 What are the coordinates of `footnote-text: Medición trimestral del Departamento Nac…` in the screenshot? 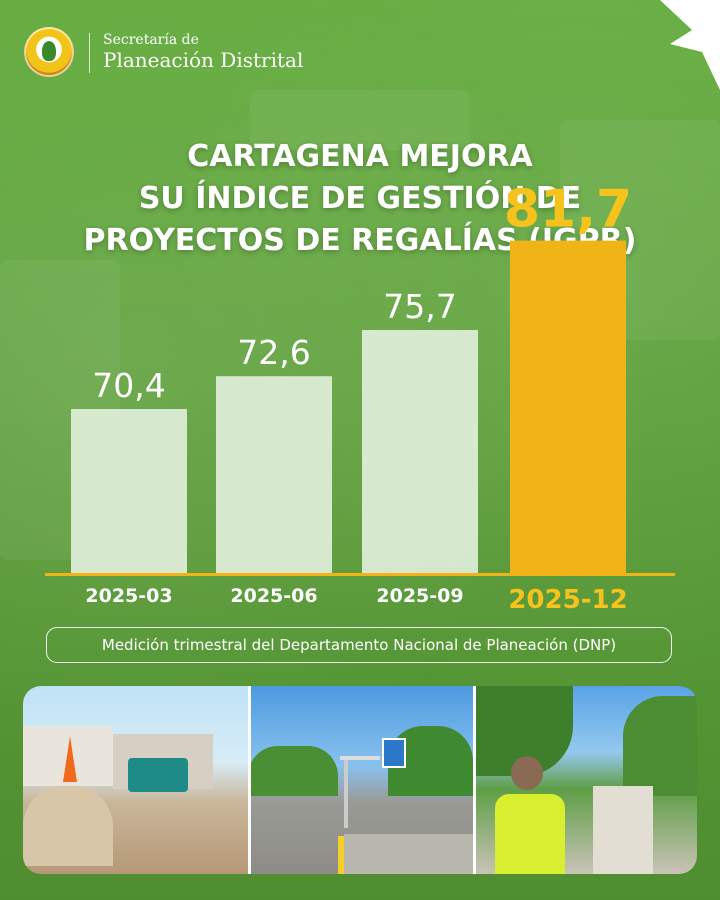 It's located at (359, 645).